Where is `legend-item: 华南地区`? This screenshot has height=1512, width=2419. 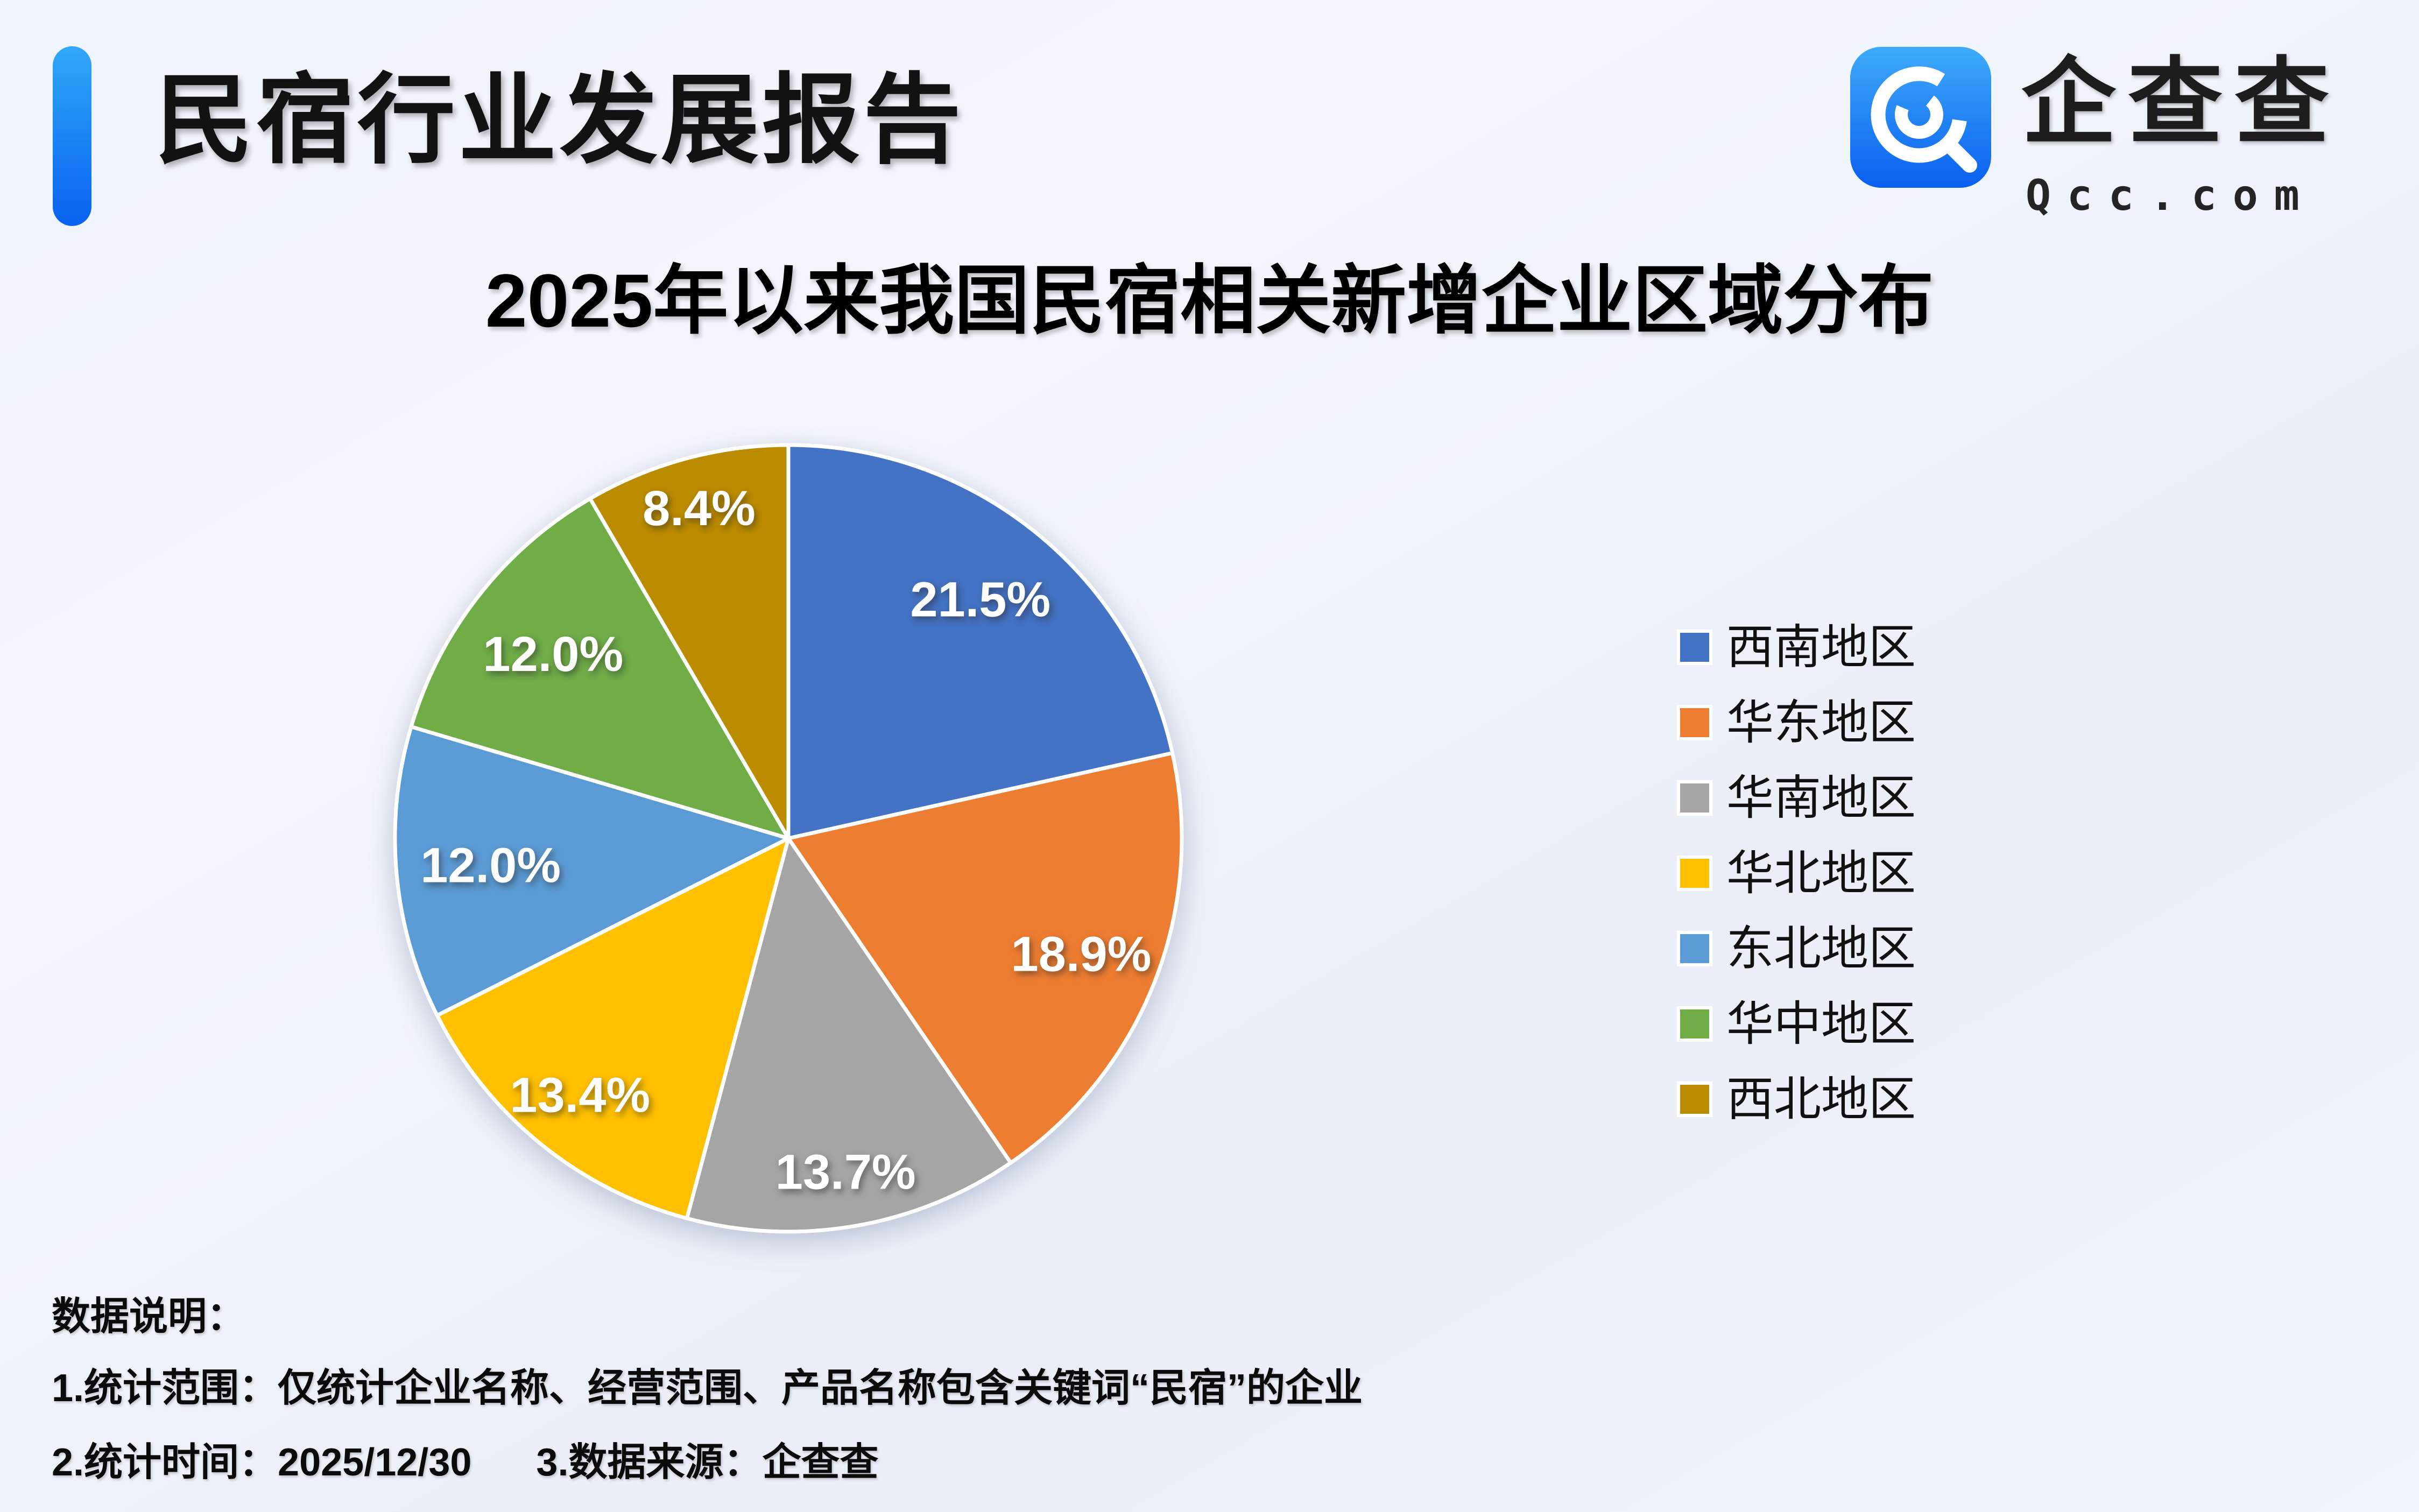 legend-item: 华南地区 is located at coordinates (1798, 798).